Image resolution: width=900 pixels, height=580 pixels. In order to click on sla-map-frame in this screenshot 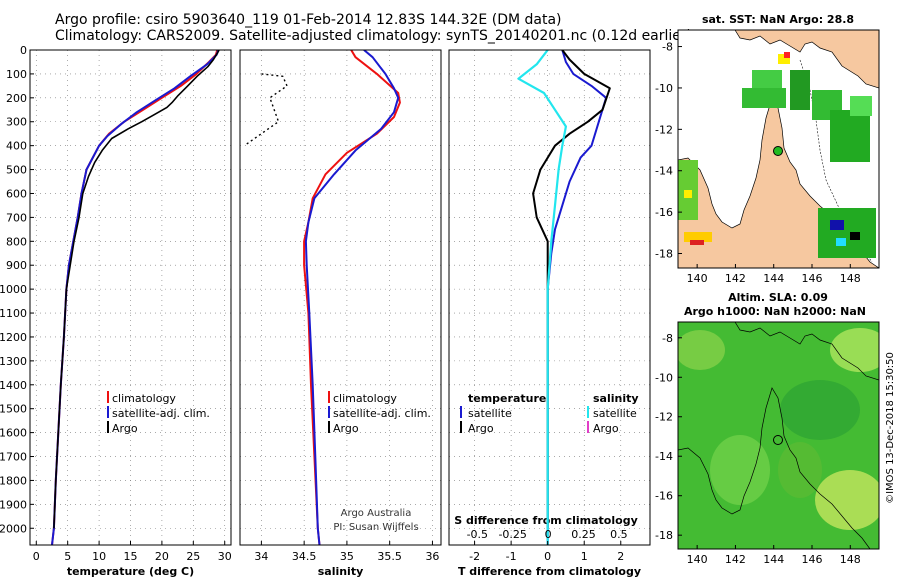, I will do `click(778, 435)`.